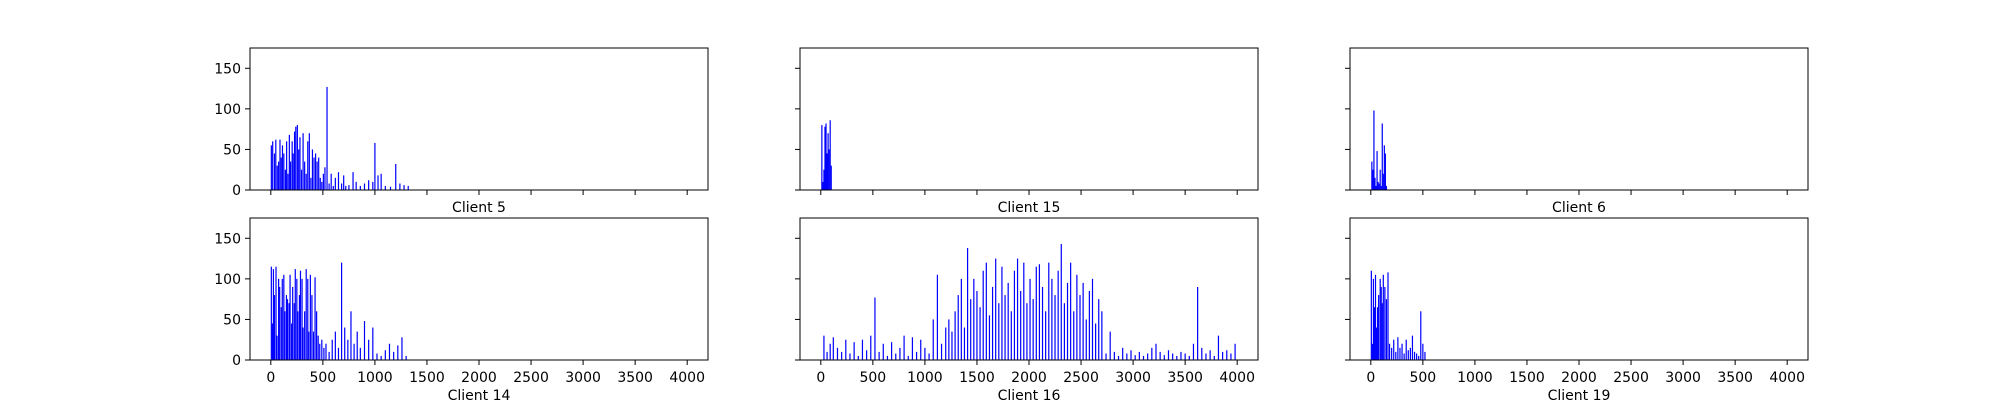 Image resolution: width=2000 pixels, height=400 pixels. I want to click on subplot-2: Client 15, so click(1027, 131).